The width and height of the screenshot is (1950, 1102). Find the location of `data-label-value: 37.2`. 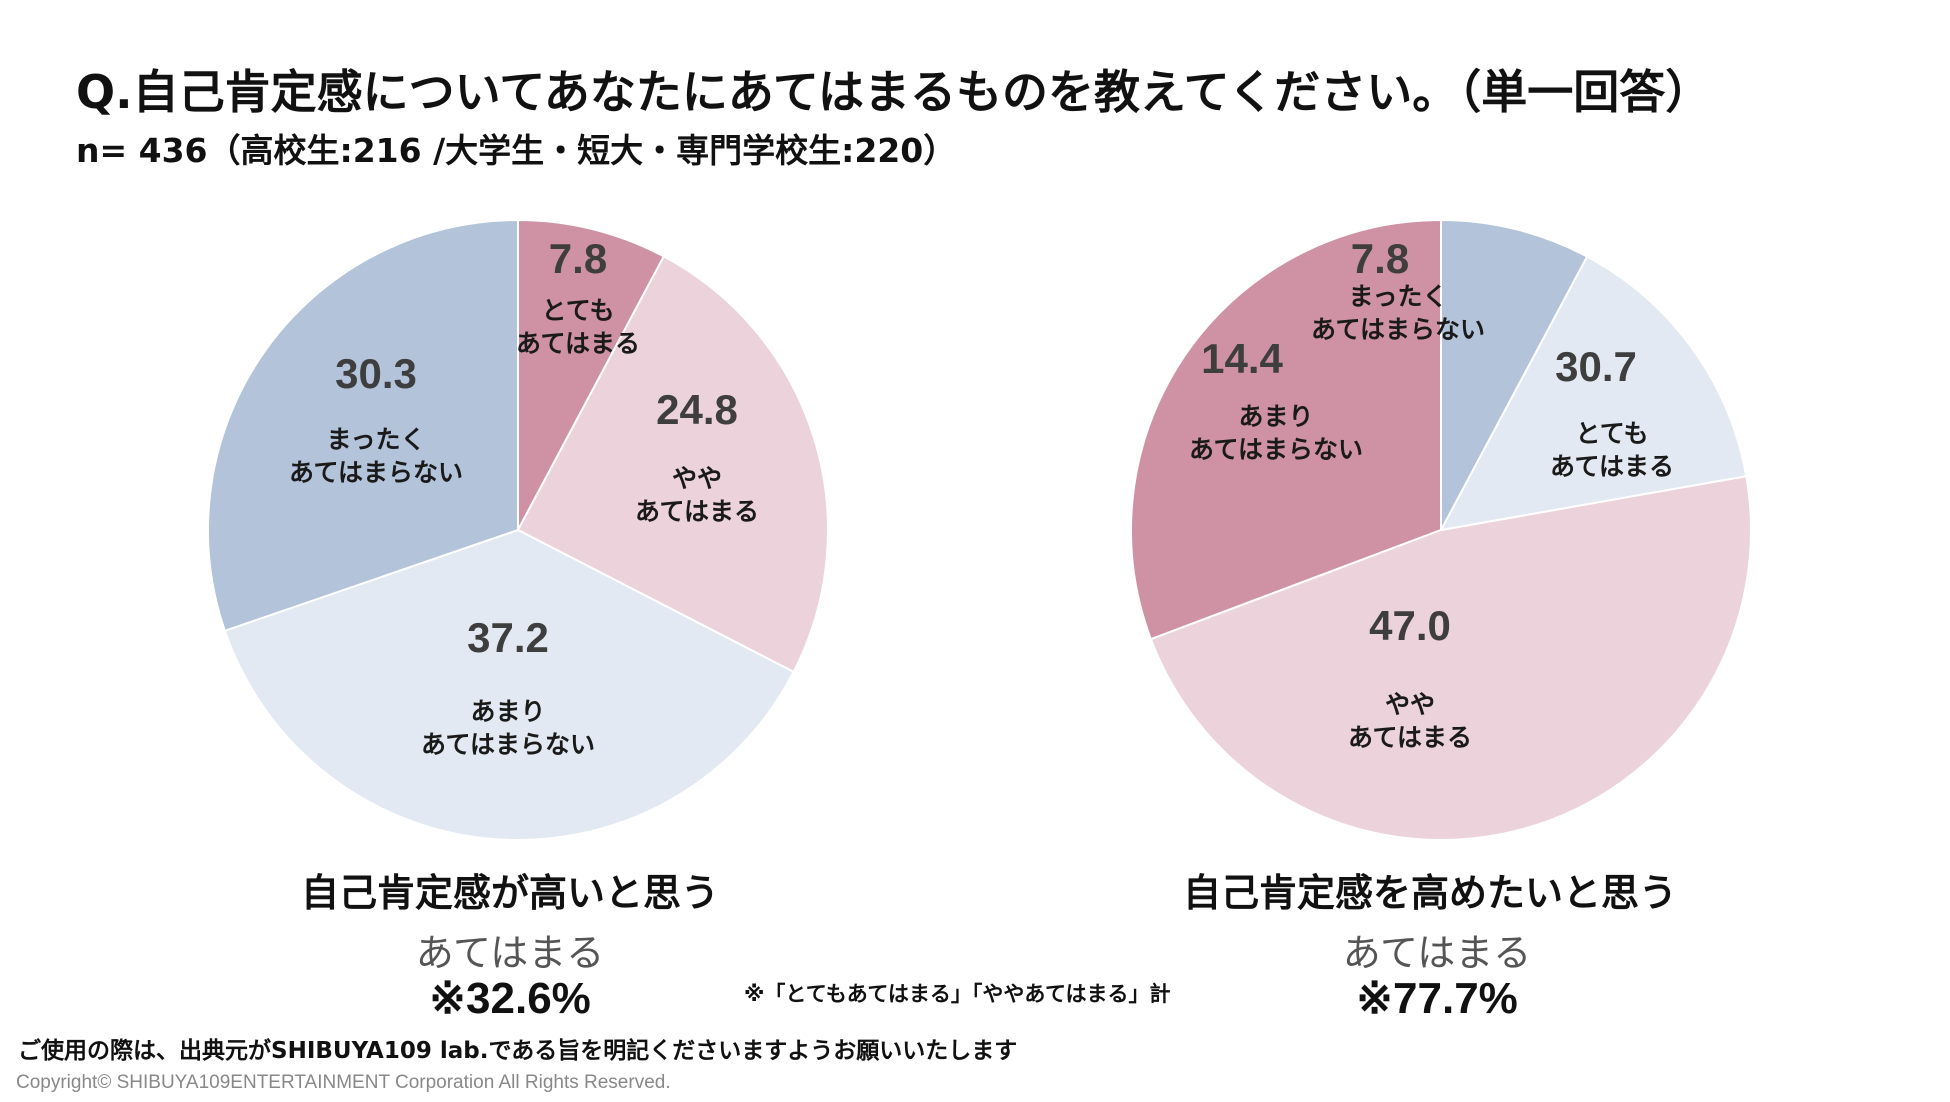

data-label-value: 37.2 is located at coordinates (508, 637).